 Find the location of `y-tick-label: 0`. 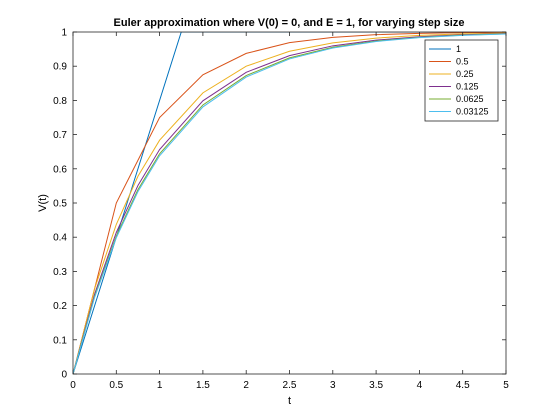

y-tick-label: 0 is located at coordinates (64, 375).